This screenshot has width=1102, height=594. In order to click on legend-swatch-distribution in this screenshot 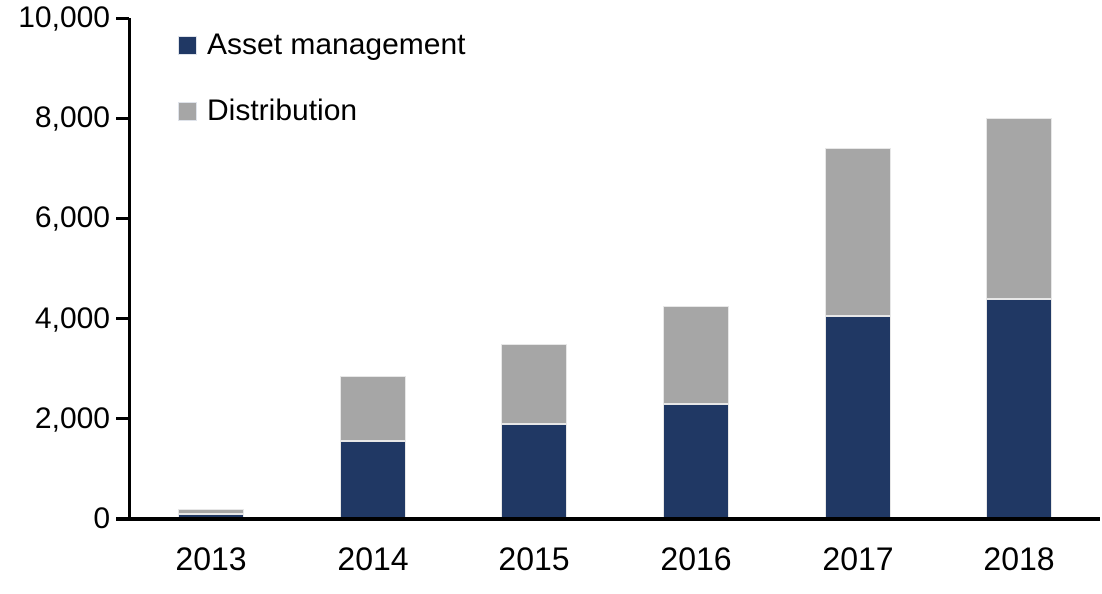, I will do `click(187, 111)`.